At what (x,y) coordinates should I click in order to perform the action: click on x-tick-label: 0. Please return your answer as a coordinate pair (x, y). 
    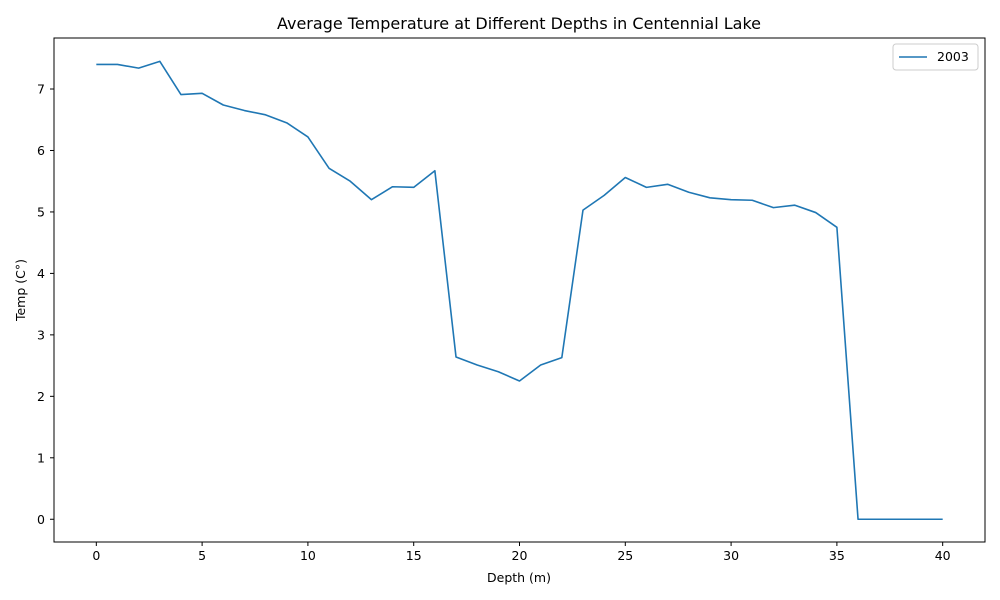
    Looking at the image, I should click on (96, 555).